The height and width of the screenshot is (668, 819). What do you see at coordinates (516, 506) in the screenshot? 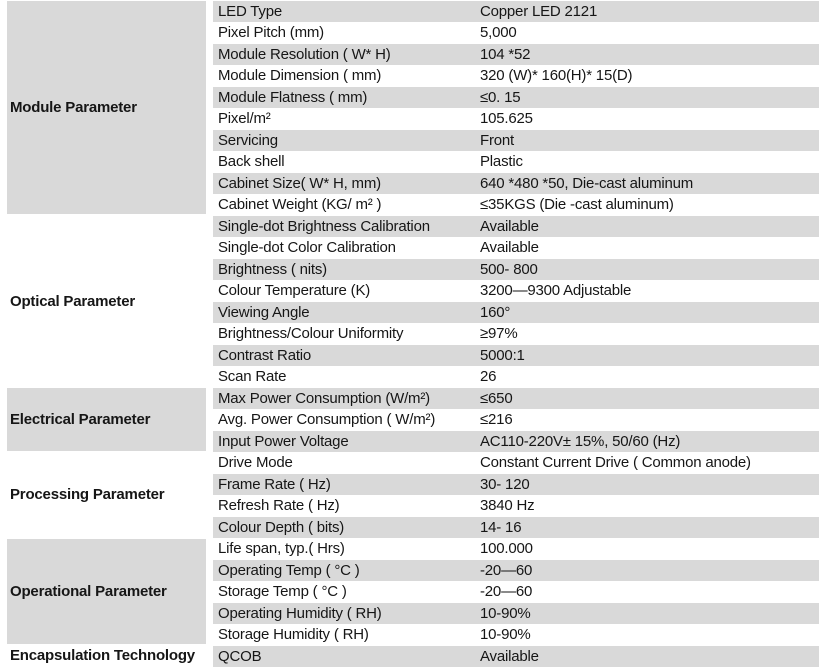
I see `spec-row-refresh-rate: Refresh Rate ( Hz) 3840 Hz` at bounding box center [516, 506].